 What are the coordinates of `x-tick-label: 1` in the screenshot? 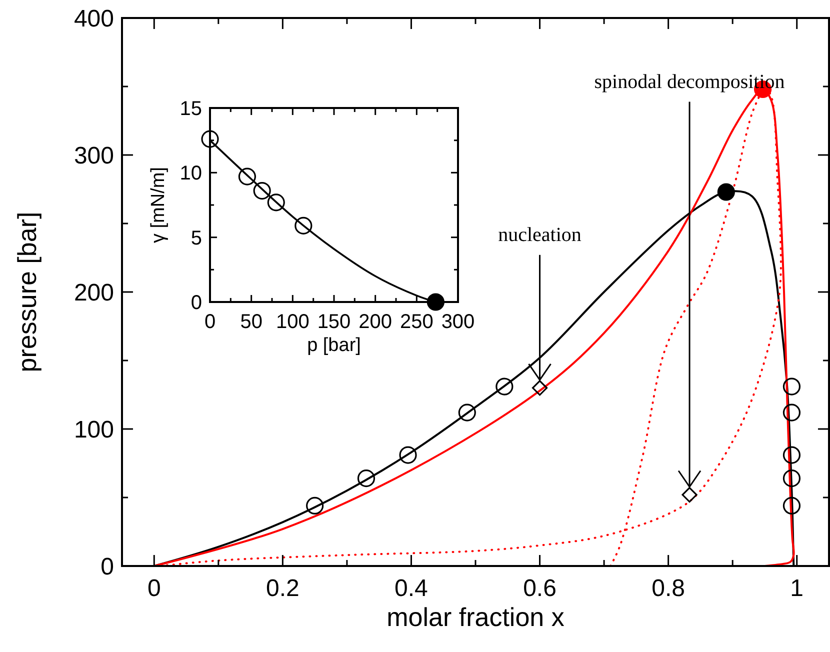 It's located at (797, 588).